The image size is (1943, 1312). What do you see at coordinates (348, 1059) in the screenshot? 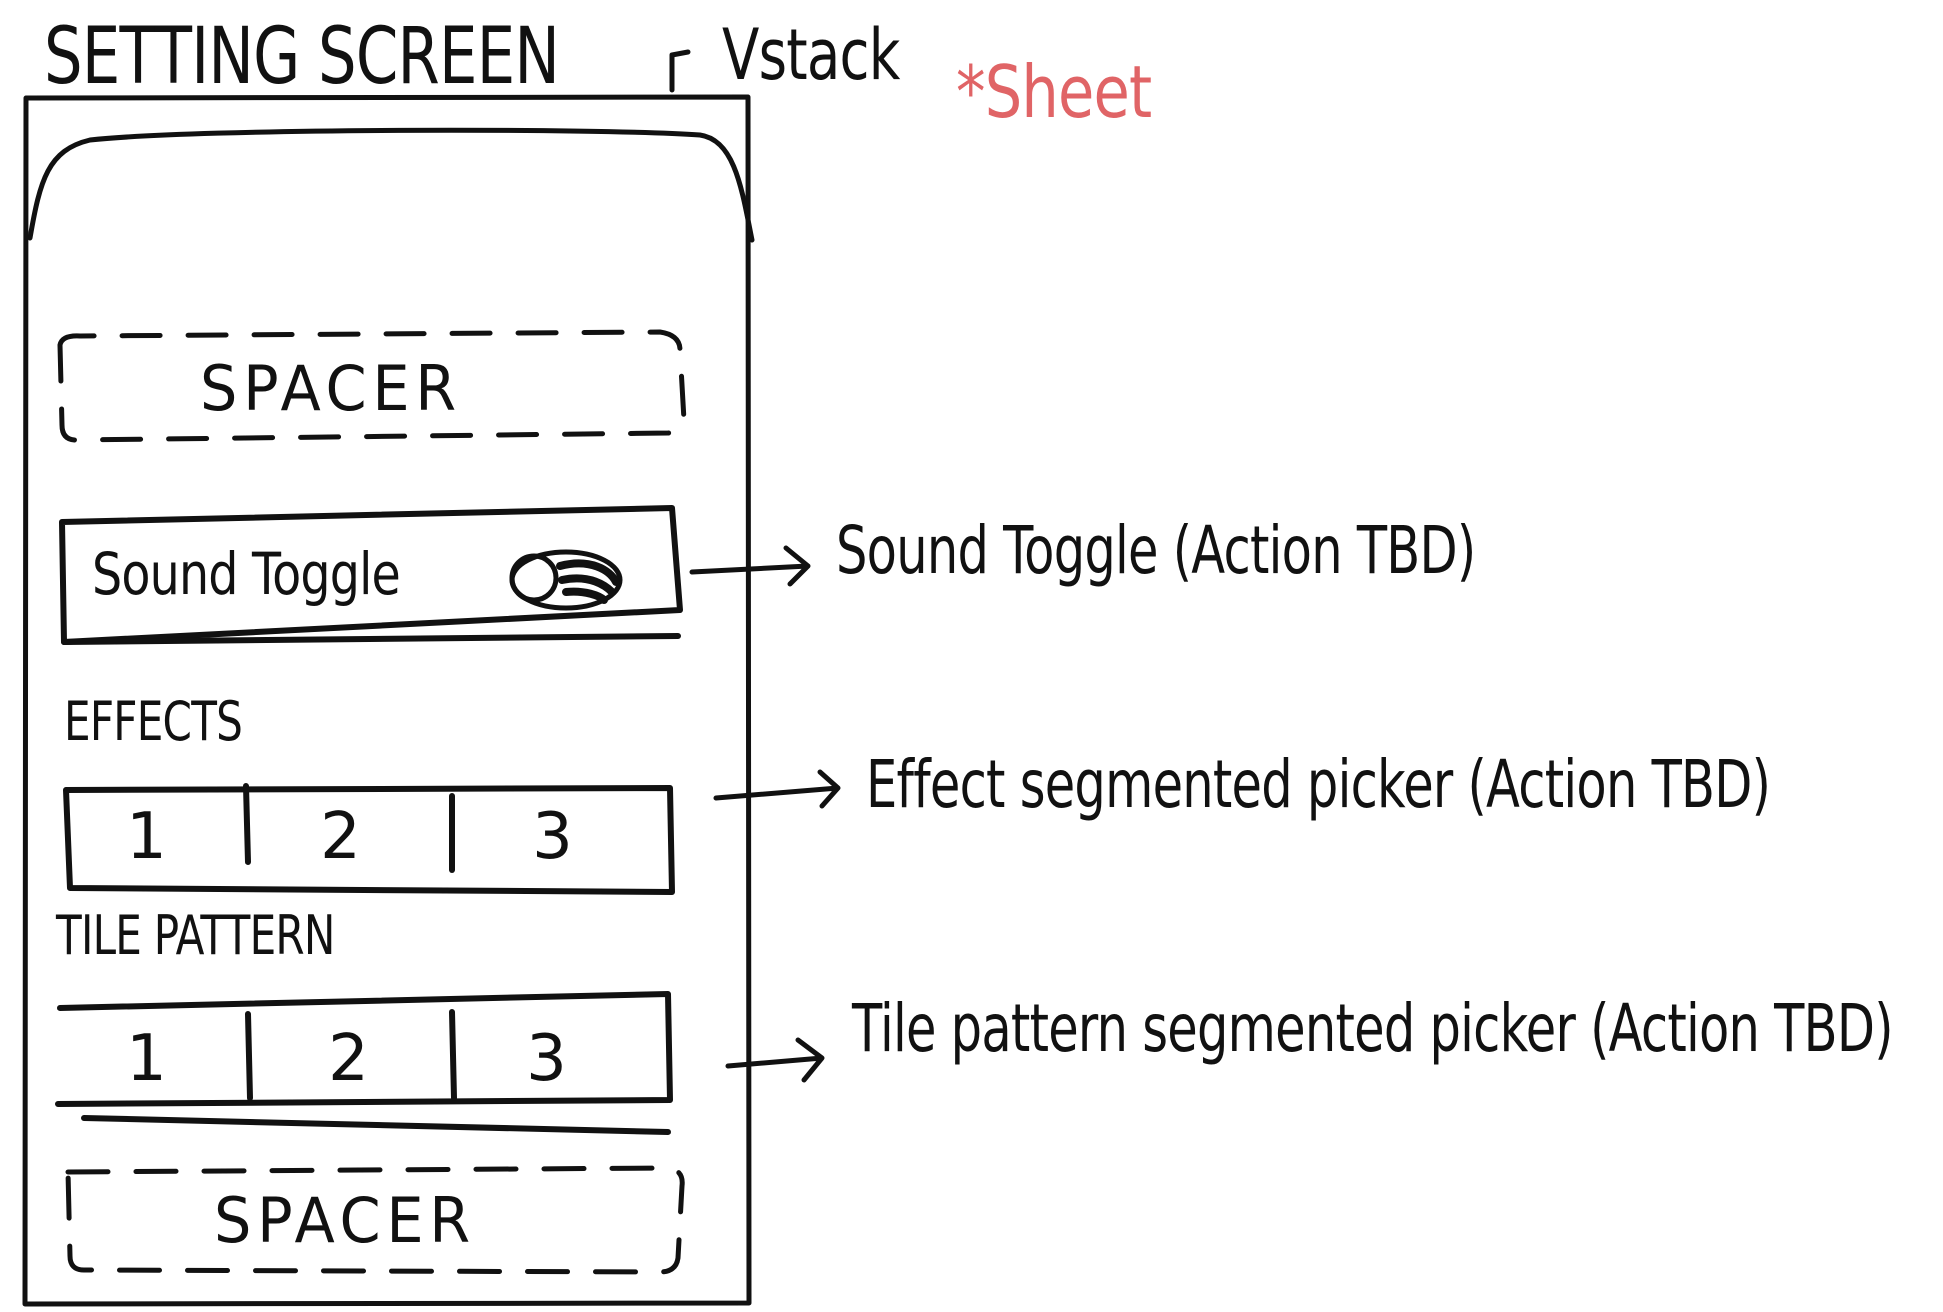
I see `tile-segment-2: 2` at bounding box center [348, 1059].